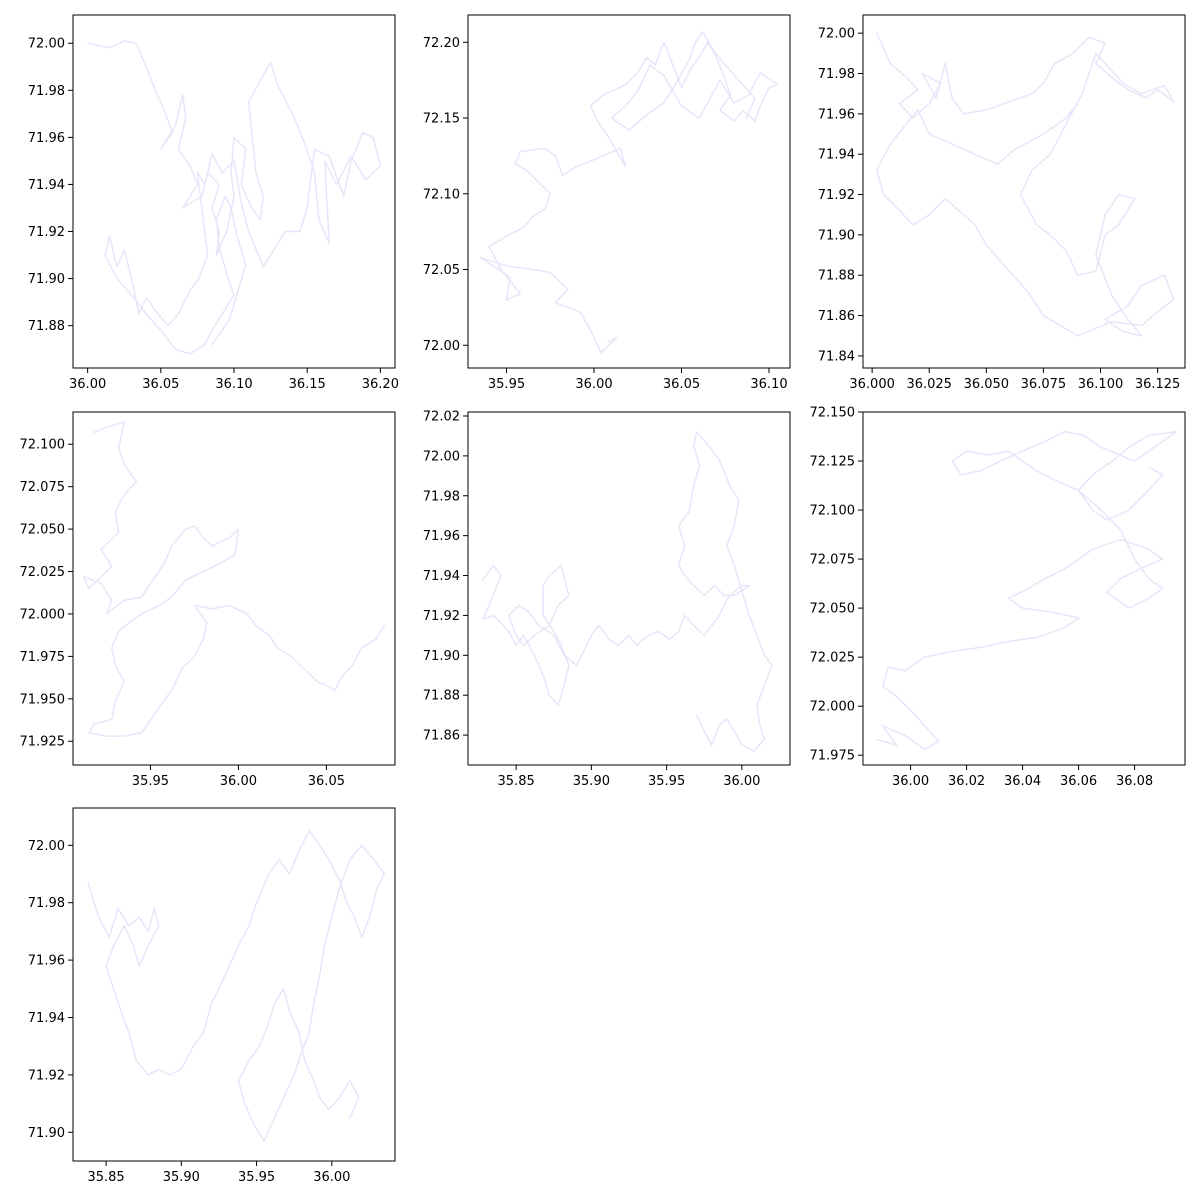  Describe the element at coordinates (833, 462) in the screenshot. I see `y-tick-label: 72.125` at that location.